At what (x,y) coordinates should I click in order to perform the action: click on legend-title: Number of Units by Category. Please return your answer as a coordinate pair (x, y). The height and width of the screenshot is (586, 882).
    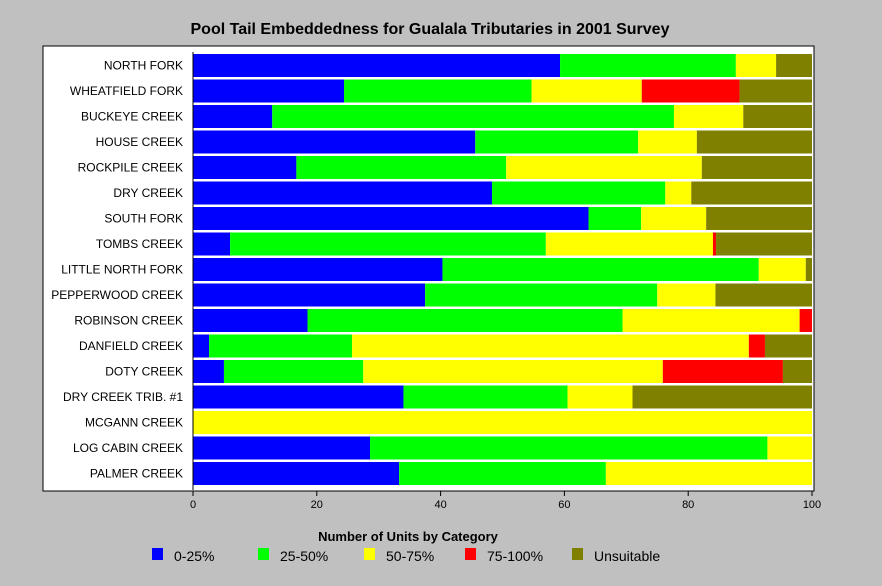
    Looking at the image, I should click on (408, 536).